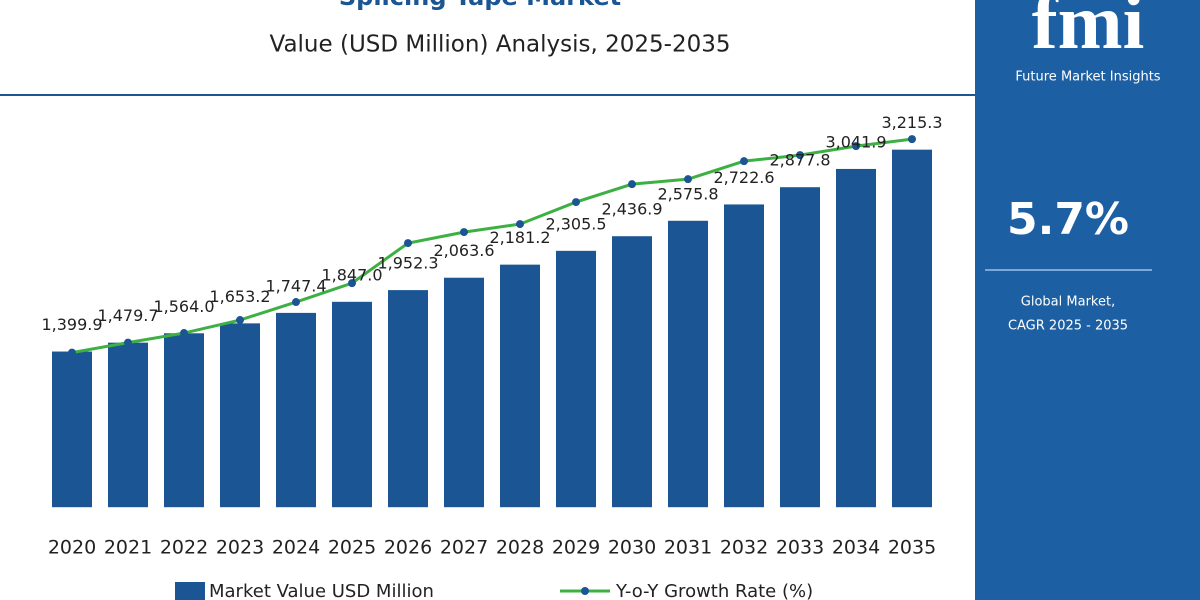 The image size is (1200, 600). What do you see at coordinates (911, 122) in the screenshot?
I see `data-label: 3,215.3` at bounding box center [911, 122].